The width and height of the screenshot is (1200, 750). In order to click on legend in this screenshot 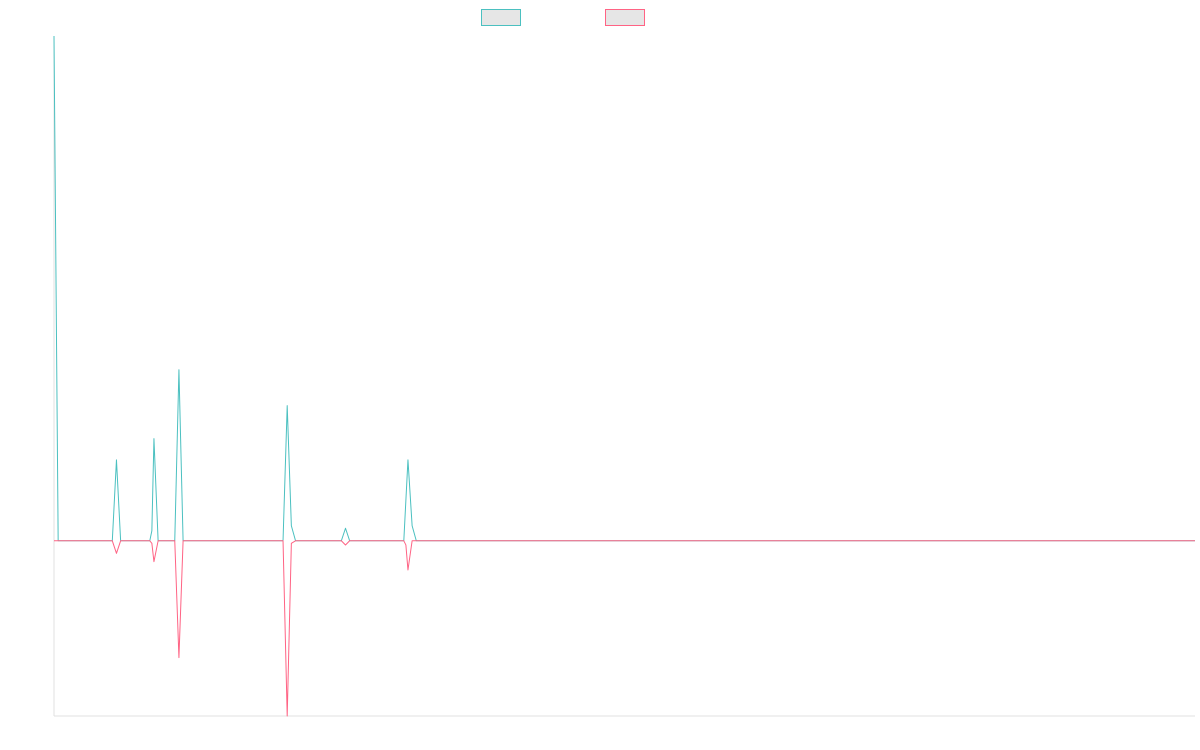, I will do `click(563, 17)`.